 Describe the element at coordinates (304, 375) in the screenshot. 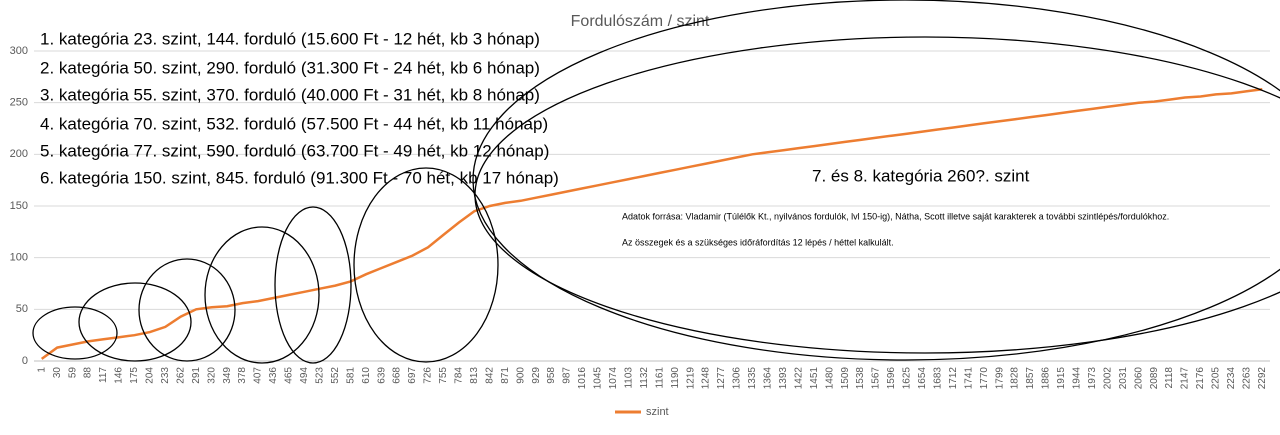

I see `x-tick-label: 494` at that location.